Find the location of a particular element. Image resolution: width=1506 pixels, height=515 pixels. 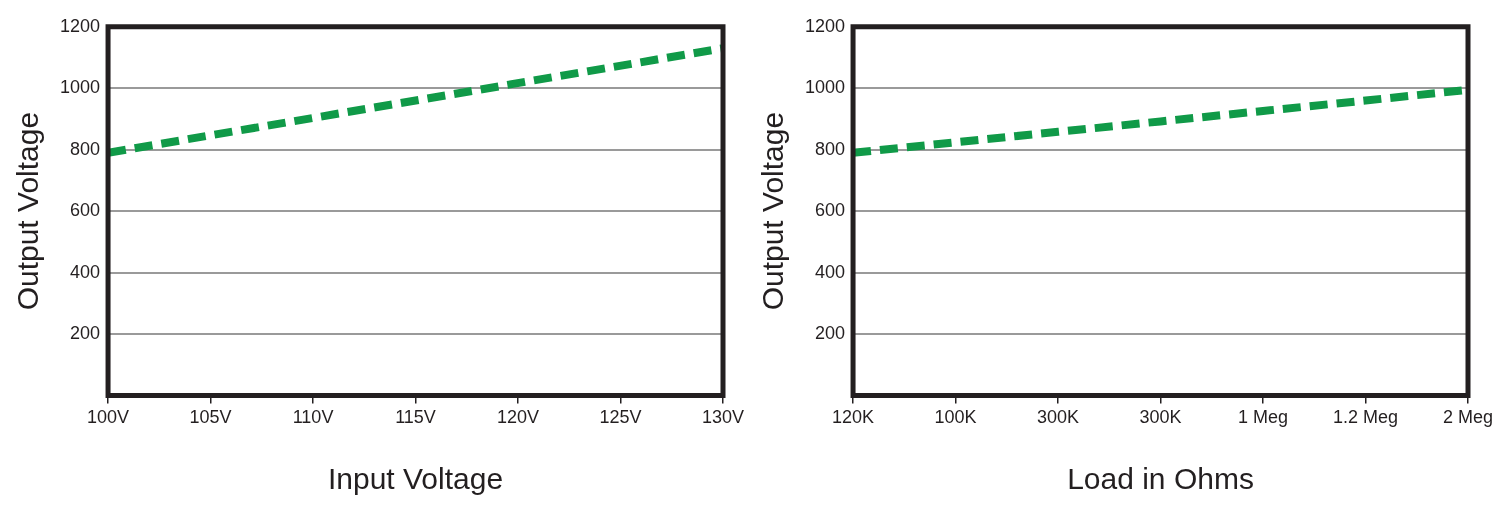

x-axis-title: Input Voltage is located at coordinates (415, 479).